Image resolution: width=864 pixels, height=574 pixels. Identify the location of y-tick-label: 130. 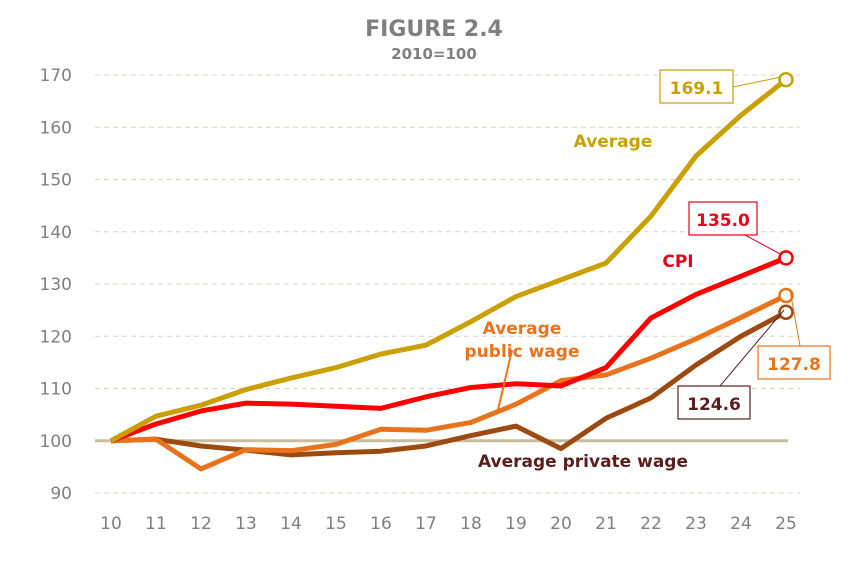
(56, 285).